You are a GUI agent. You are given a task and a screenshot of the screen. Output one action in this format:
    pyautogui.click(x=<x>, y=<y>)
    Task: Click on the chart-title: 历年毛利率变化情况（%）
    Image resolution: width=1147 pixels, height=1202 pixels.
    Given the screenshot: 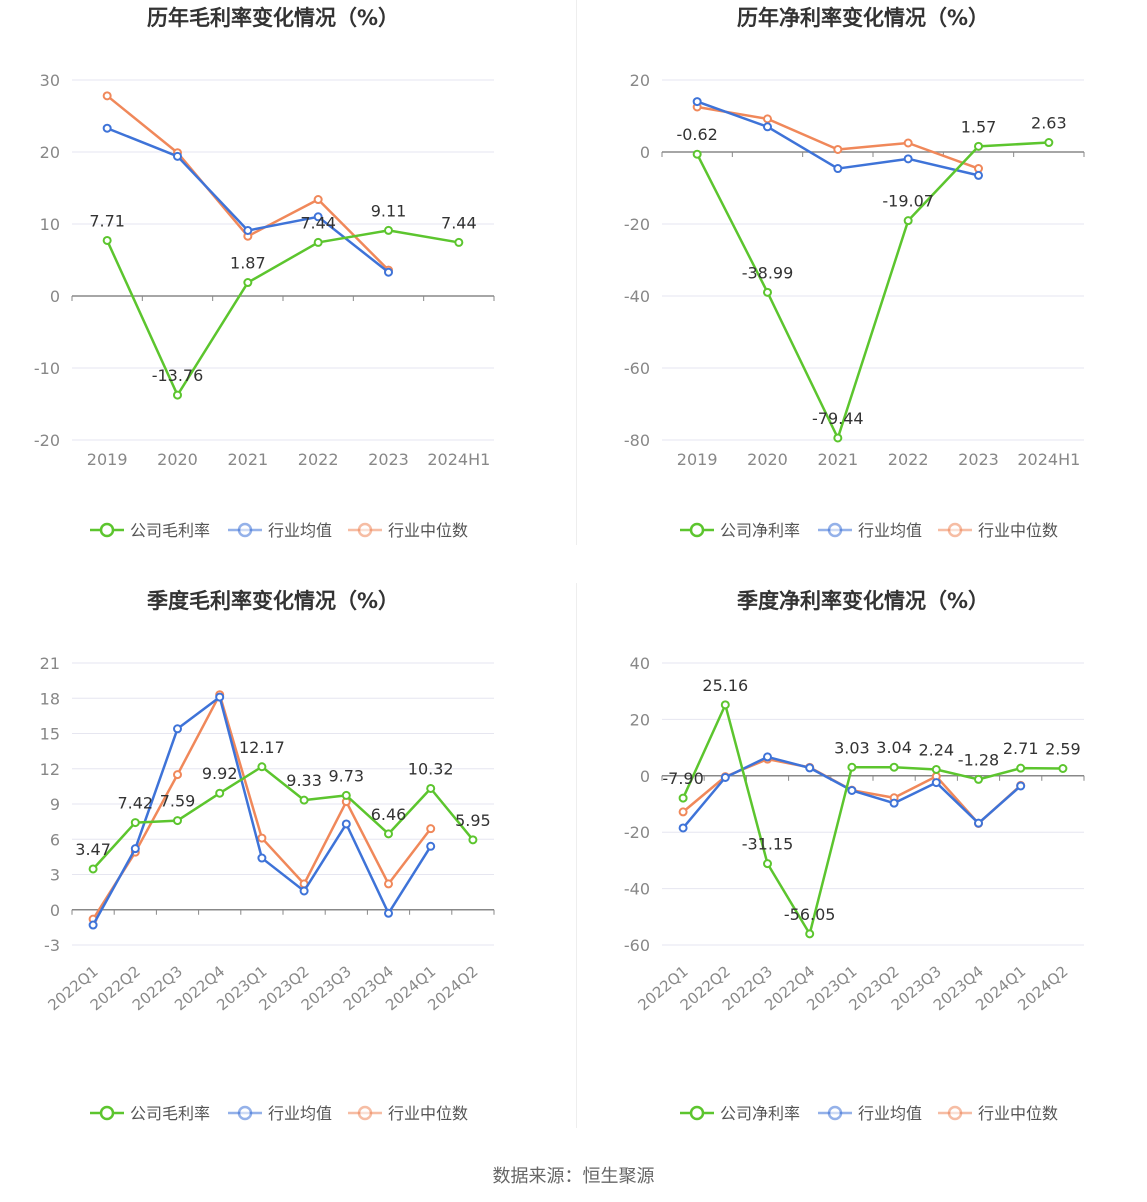 What is the action you would take?
    pyautogui.click(x=273, y=18)
    